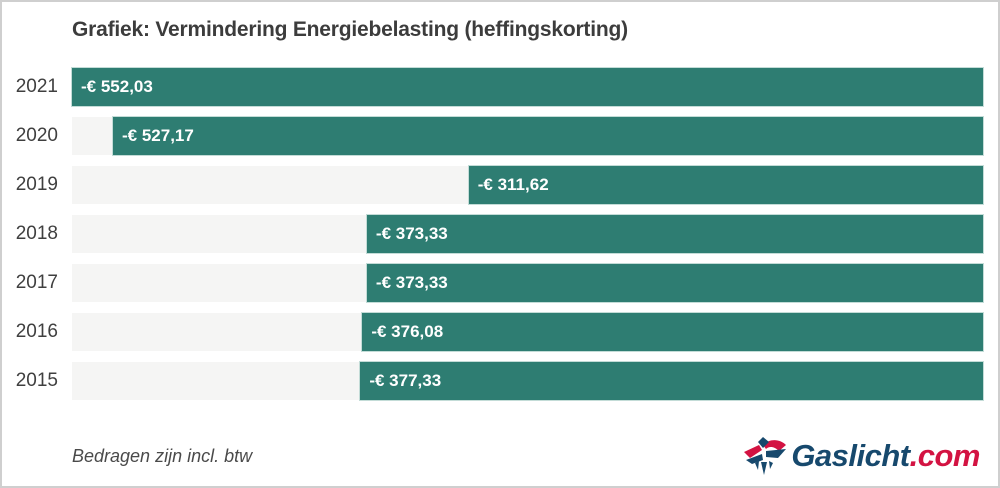  I want to click on bar-row-2016: 2016 -€ 376,08, so click(500, 332).